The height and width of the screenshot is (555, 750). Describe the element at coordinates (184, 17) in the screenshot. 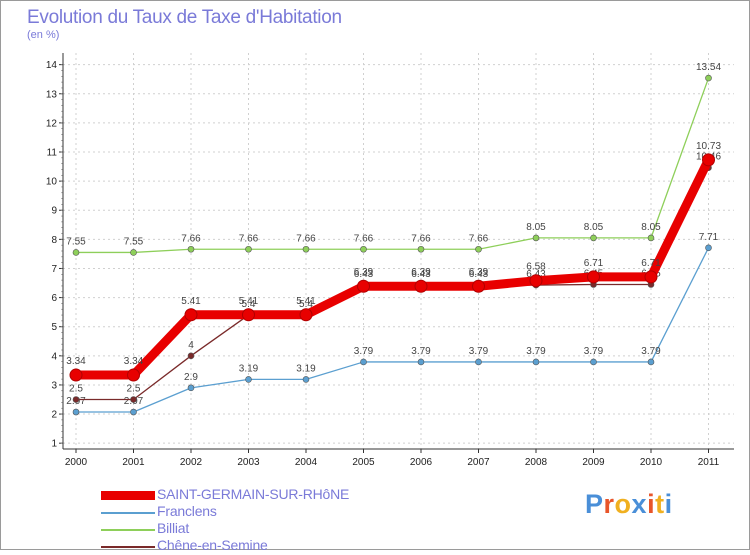

I see `chart-title: Evolution du Taux de Taxe d'Habitation` at that location.